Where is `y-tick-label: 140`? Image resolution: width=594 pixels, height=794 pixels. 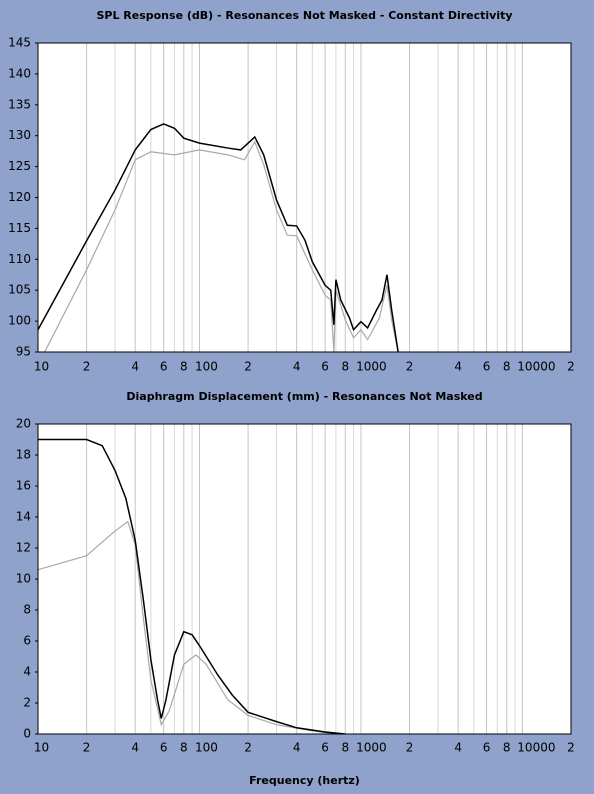 y-tick-label: 140 is located at coordinates (19, 73).